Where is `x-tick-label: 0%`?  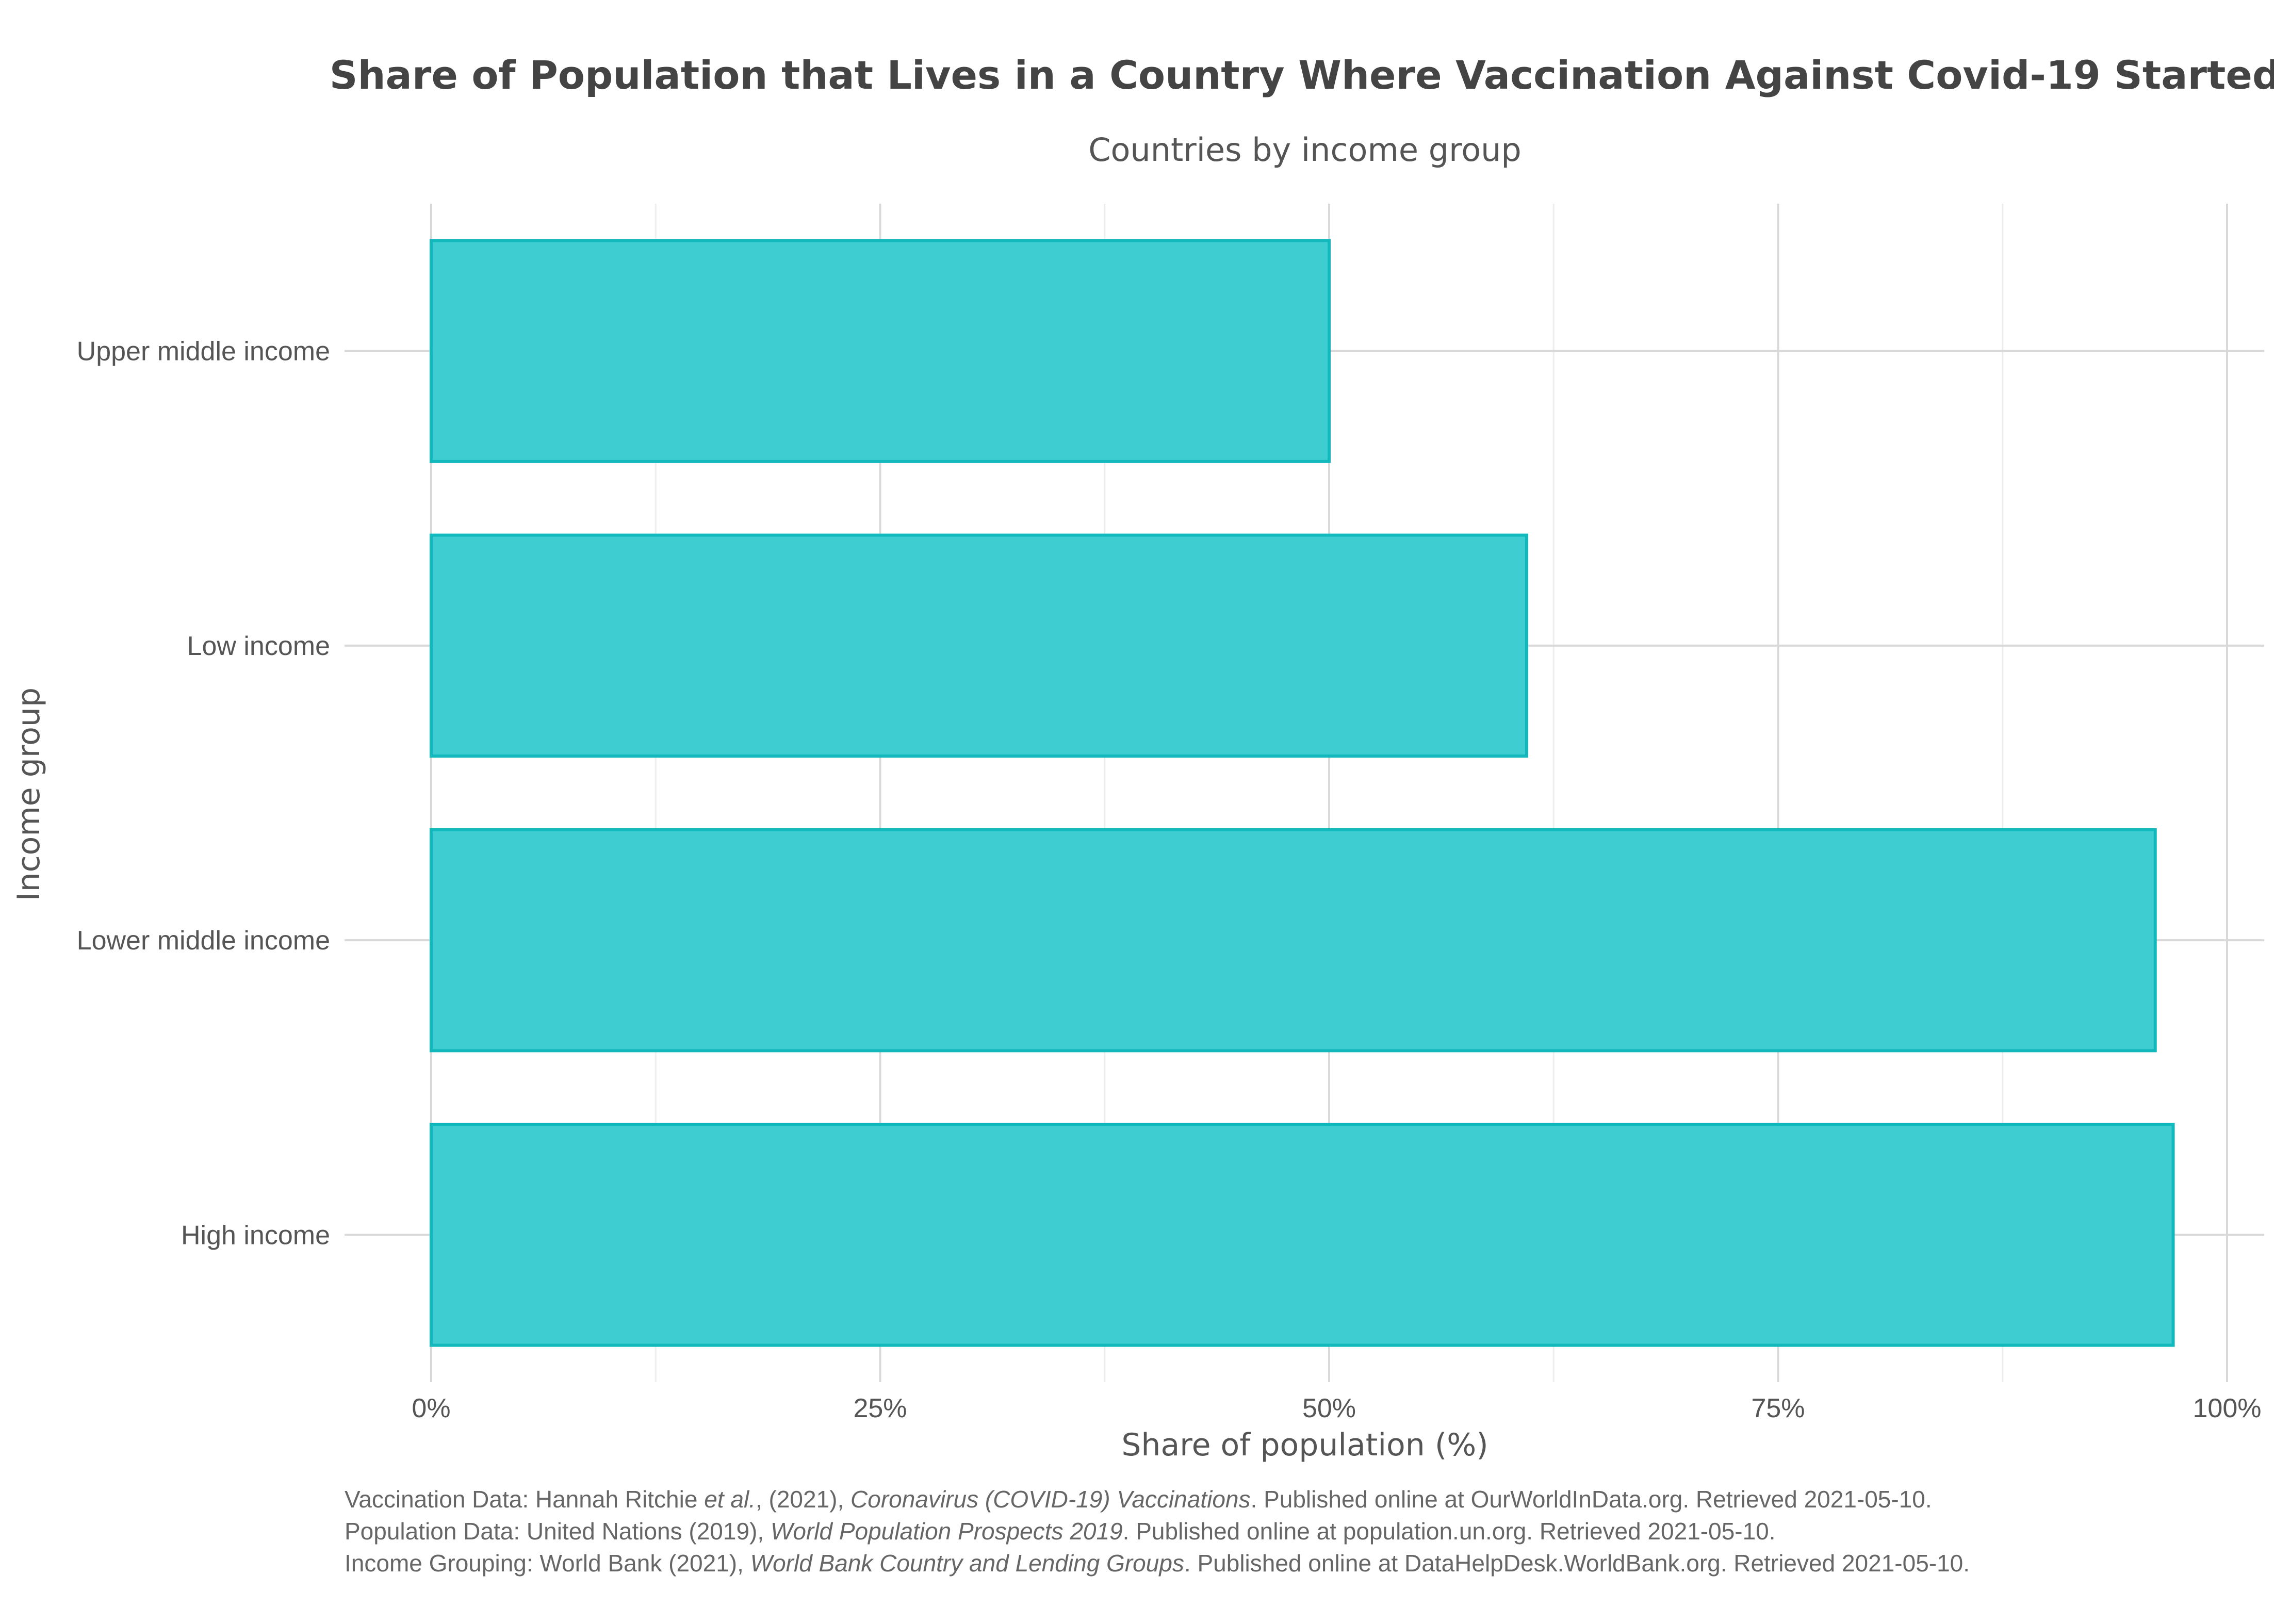
x-tick-label: 0% is located at coordinates (431, 1408).